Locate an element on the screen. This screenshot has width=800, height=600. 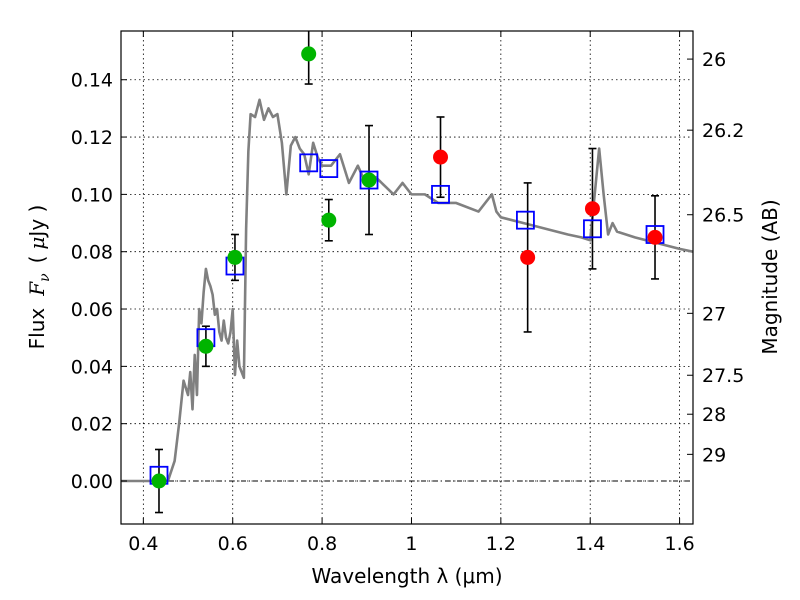
magnitude-tick-label: 27.5 is located at coordinates (723, 376).